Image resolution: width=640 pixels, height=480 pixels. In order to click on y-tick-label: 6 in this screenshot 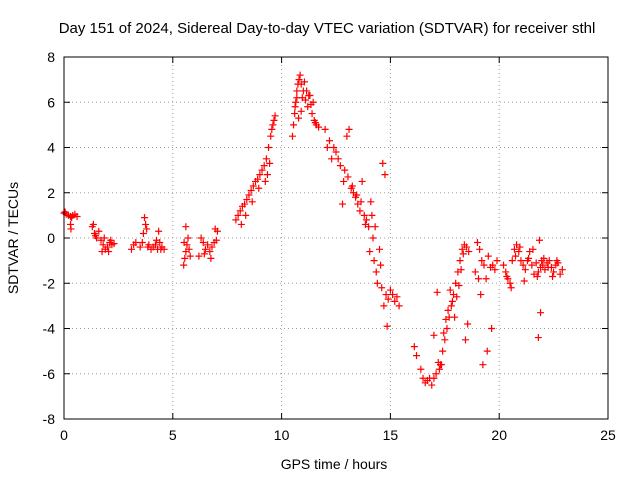, I will do `click(51, 102)`.